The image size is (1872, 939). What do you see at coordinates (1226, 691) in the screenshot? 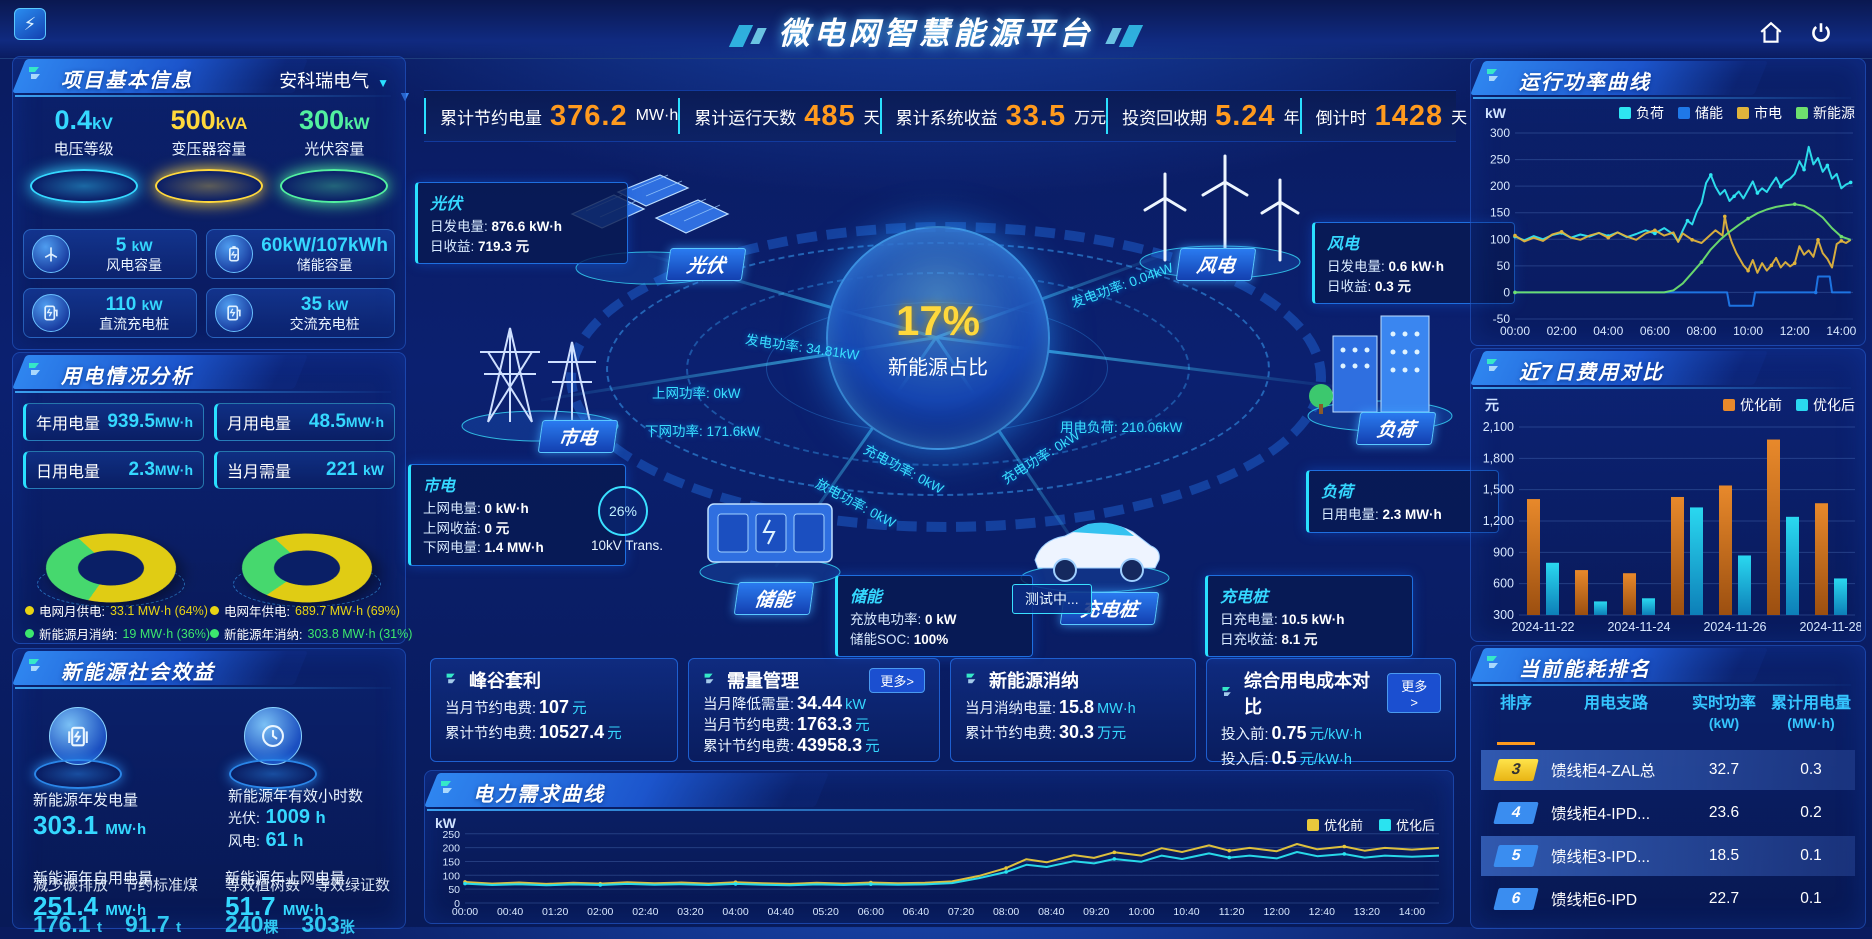
I see `corner-flag-icon` at bounding box center [1226, 691].